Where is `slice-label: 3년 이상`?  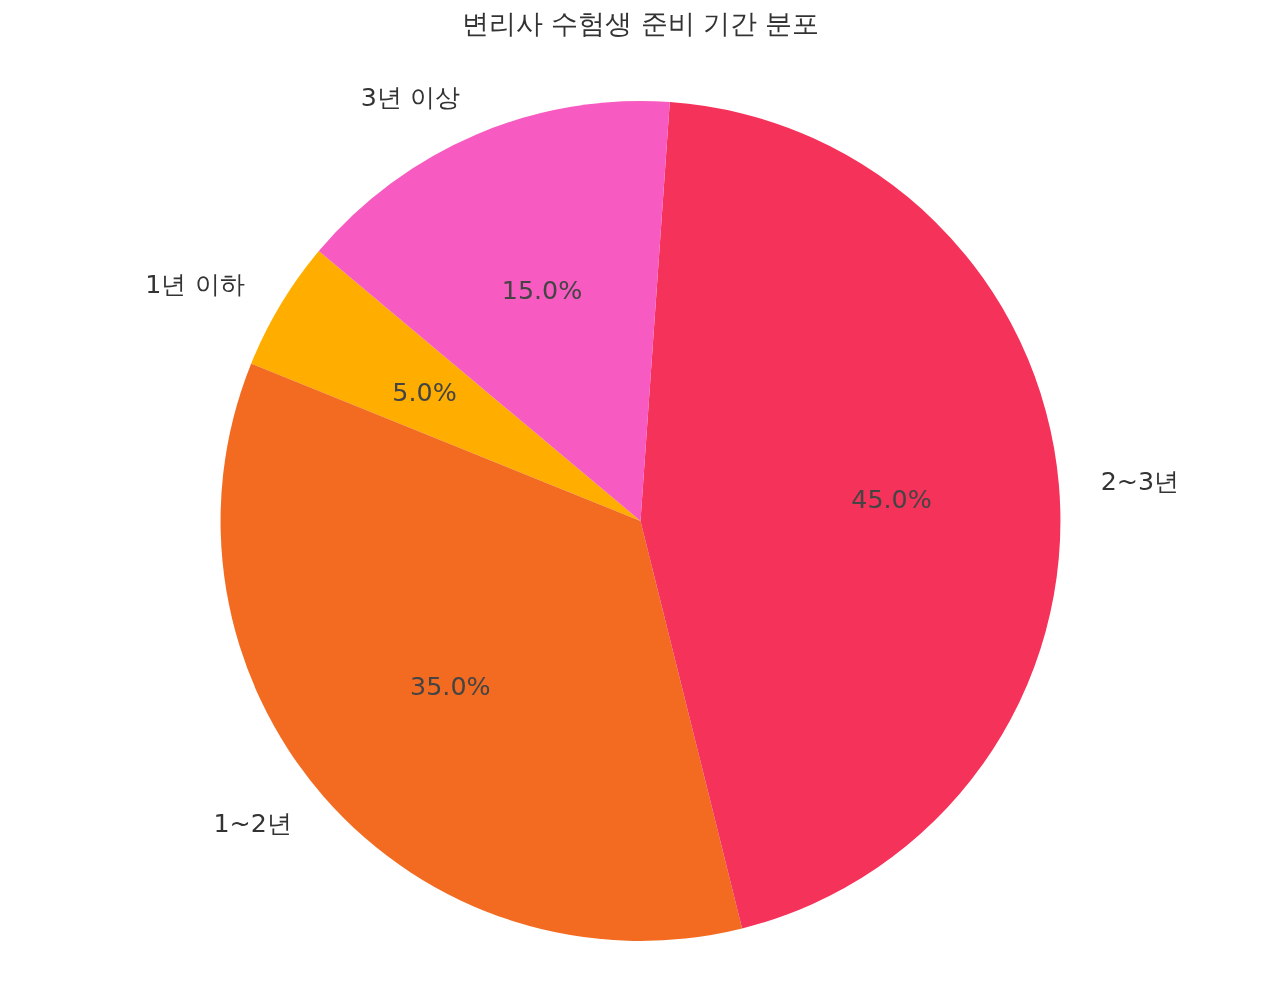 slice-label: 3년 이상 is located at coordinates (410, 96).